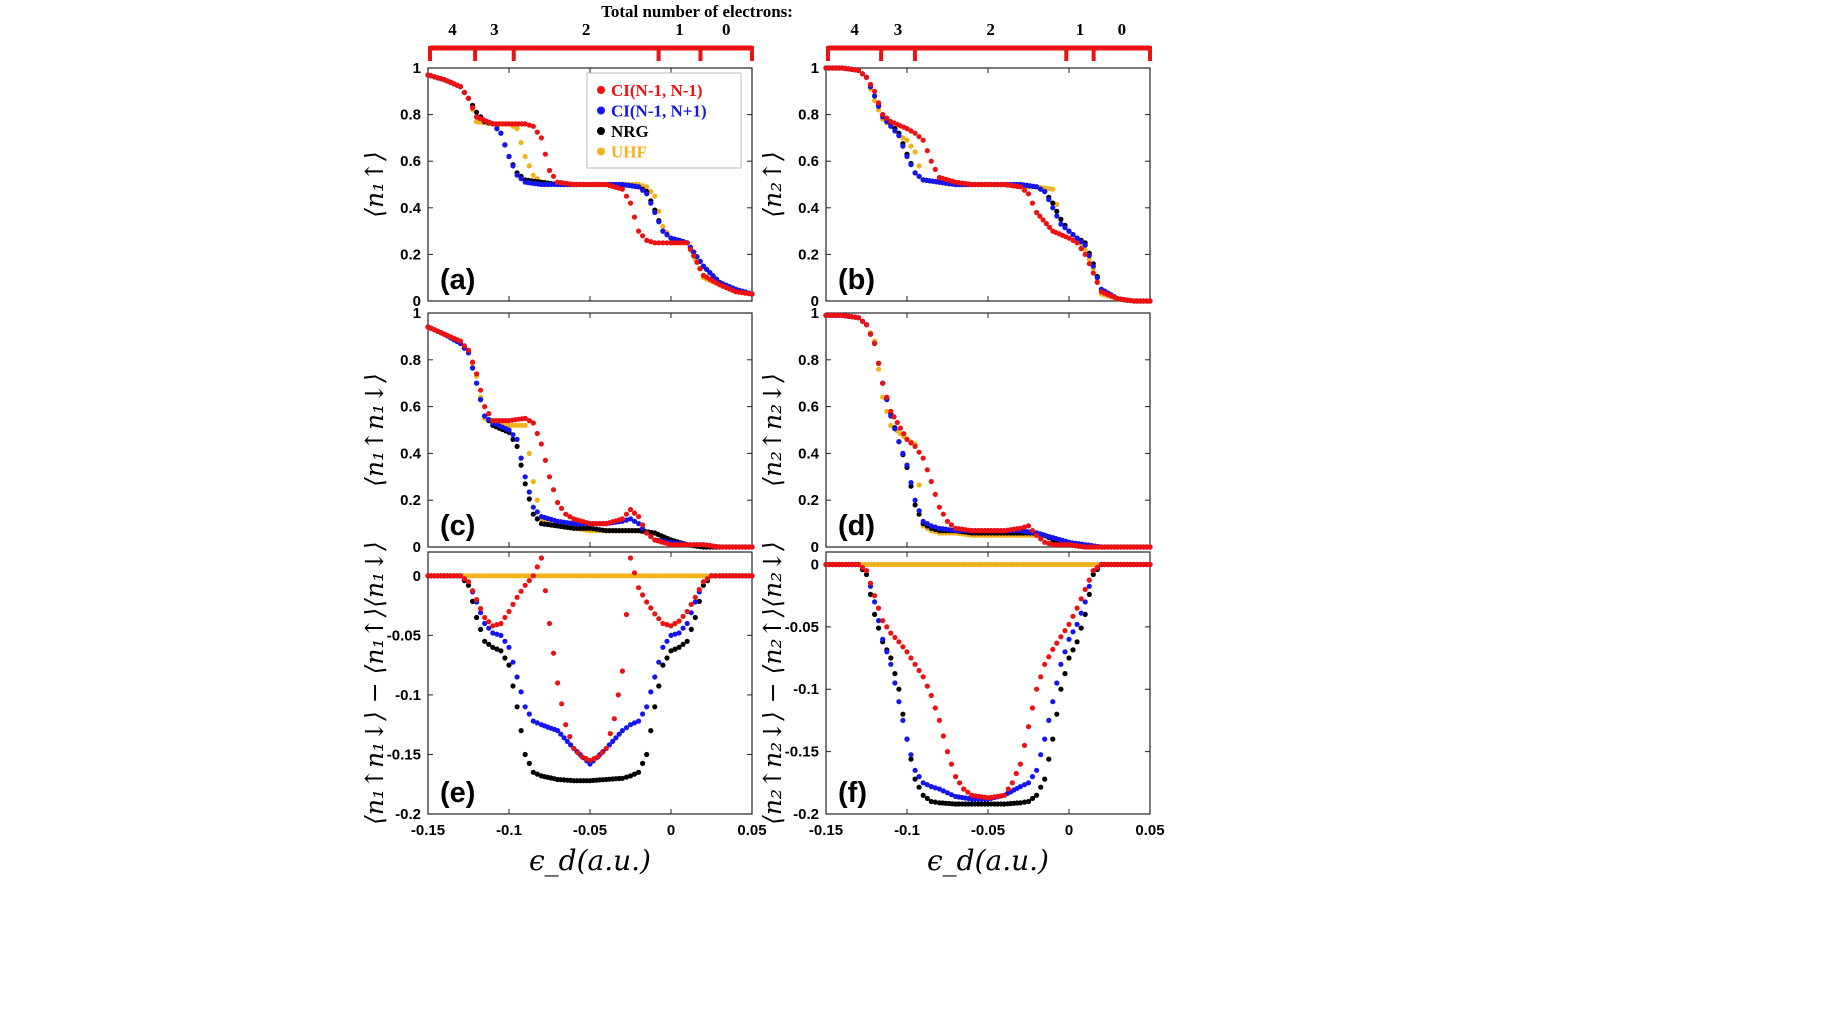  I want to click on legend-entry: CI(N-1, N-1), so click(657, 90).